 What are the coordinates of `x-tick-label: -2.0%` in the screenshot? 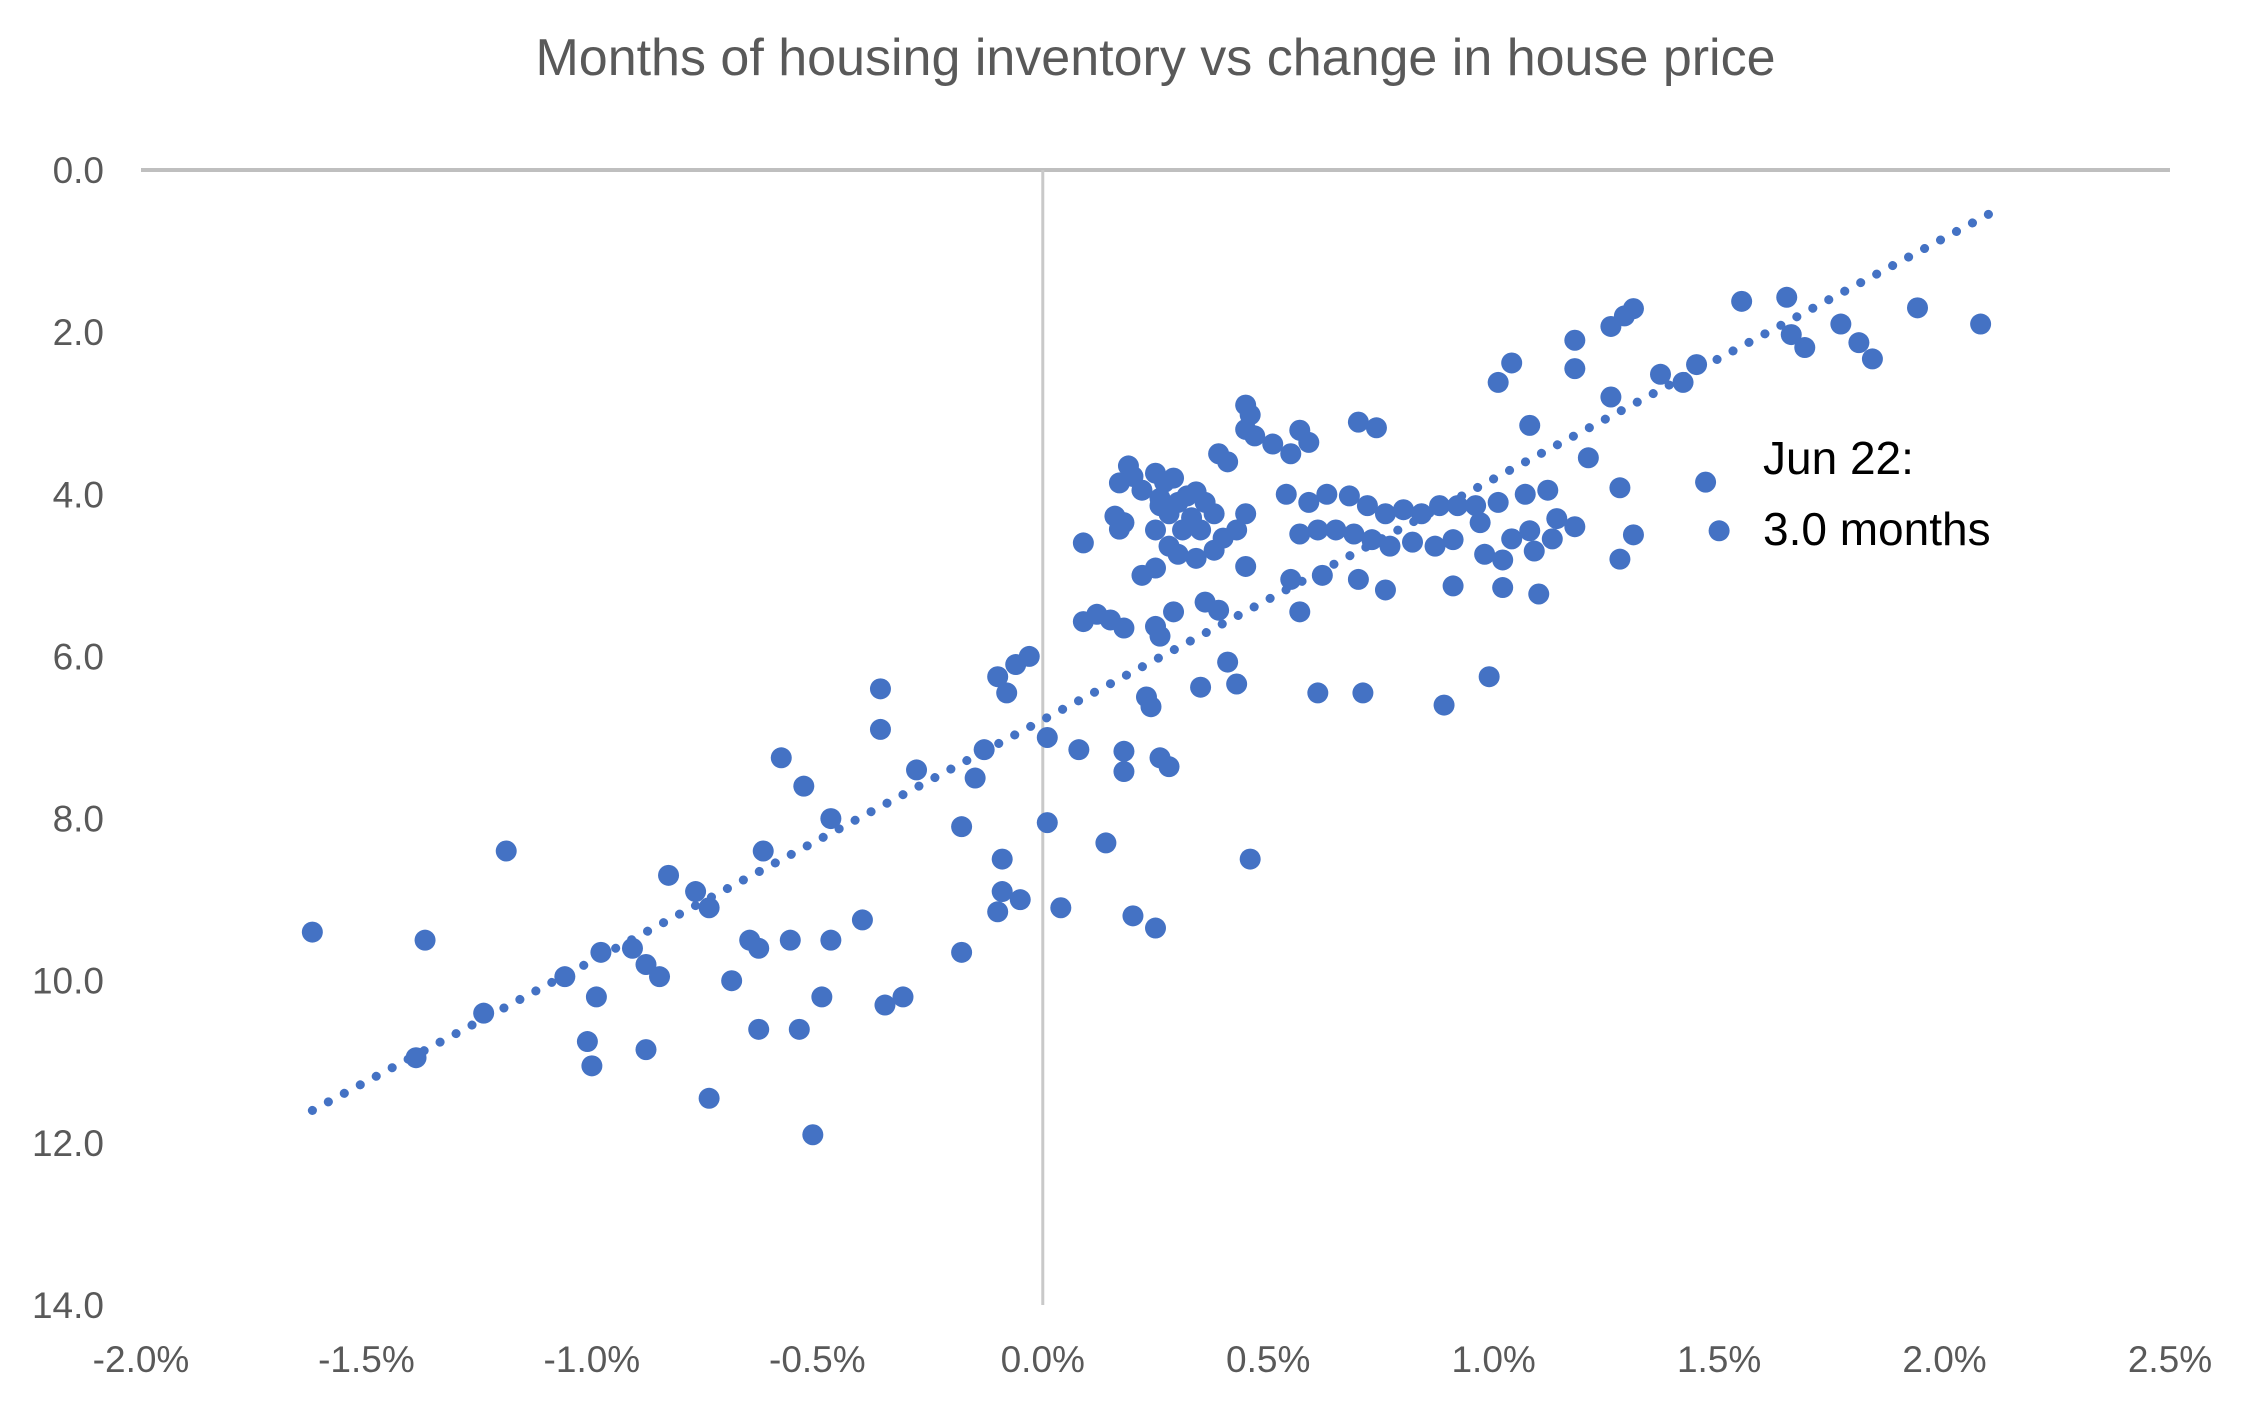 It's located at (141, 1359).